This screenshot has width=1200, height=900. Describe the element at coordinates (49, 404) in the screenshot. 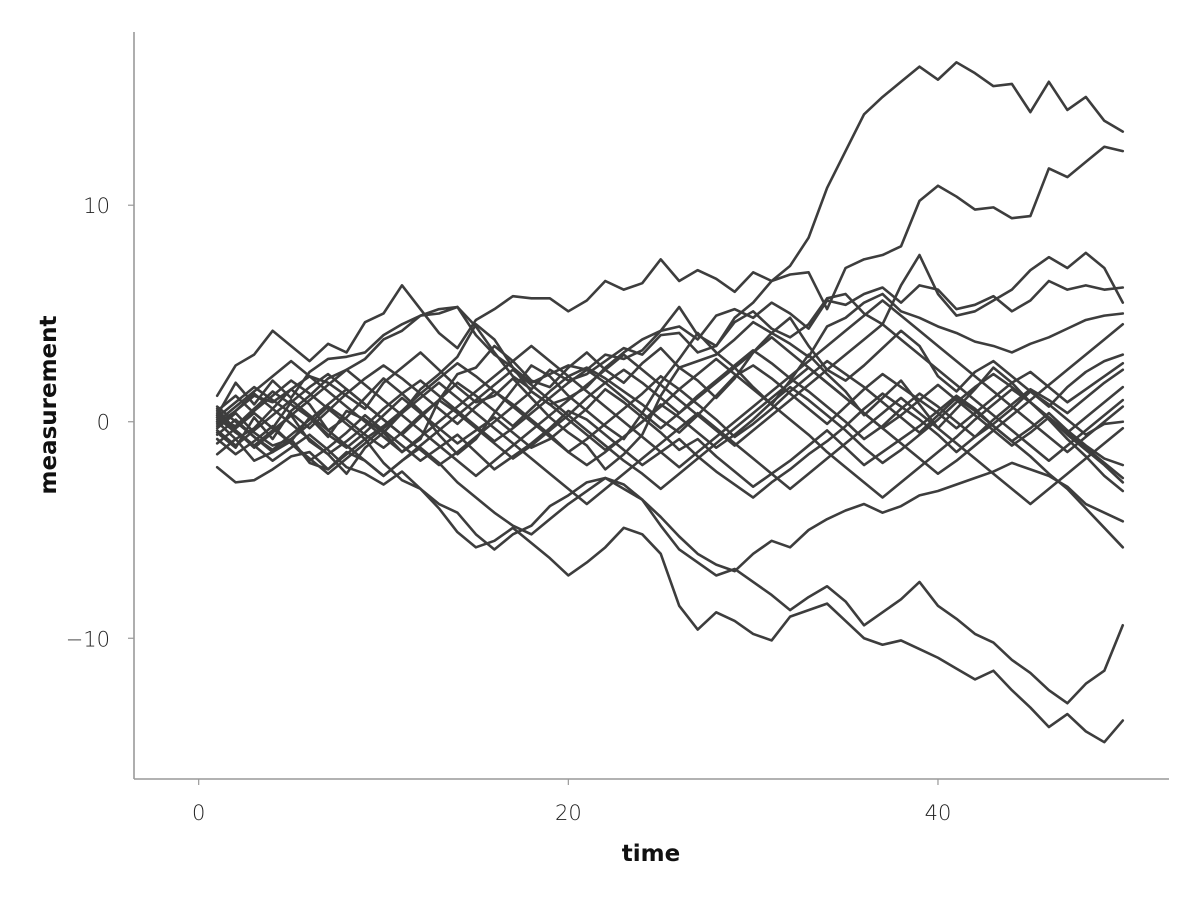

I see `y-axis-title: measurement` at that location.